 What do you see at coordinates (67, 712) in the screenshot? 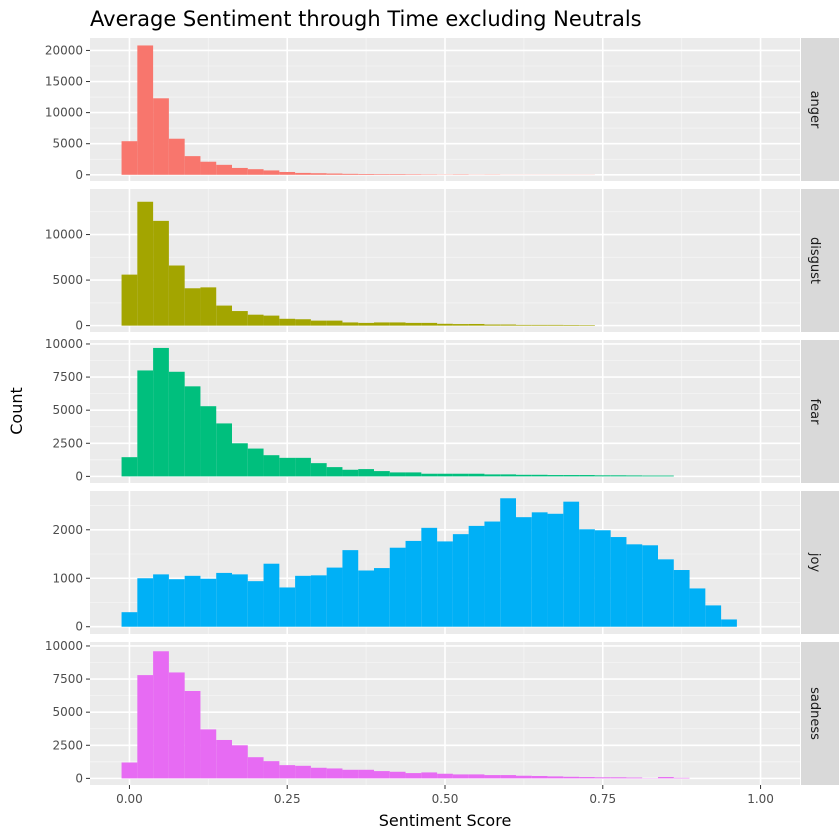
I see `y-tick-label: 5000` at bounding box center [67, 712].